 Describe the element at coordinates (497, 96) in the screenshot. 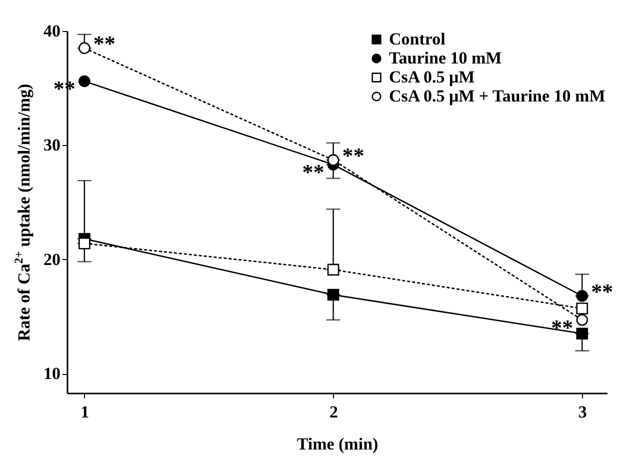

I see `legend-label: CsA 0.5 μM + Taurine 10 mM` at that location.